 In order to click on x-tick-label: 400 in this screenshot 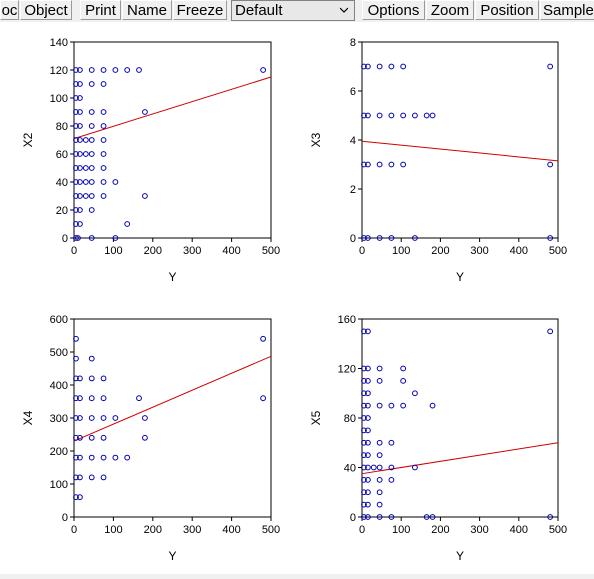, I will do `click(231, 530)`.